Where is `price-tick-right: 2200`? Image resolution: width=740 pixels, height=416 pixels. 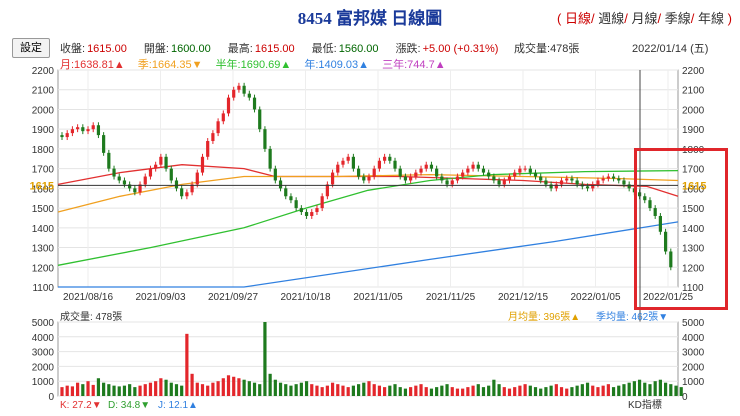 price-tick-right: 2200 is located at coordinates (693, 71).